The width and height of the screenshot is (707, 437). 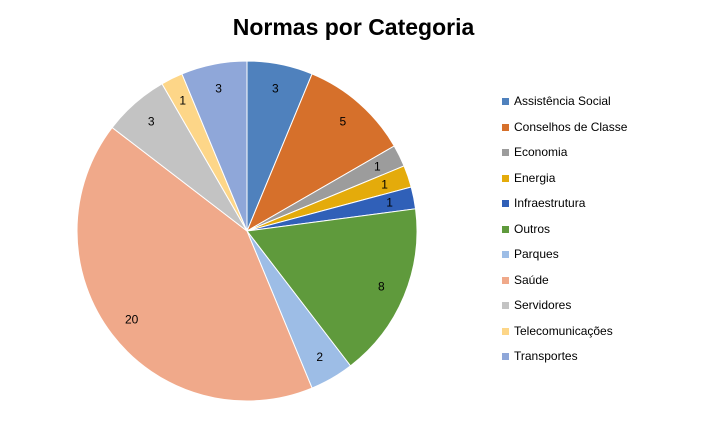 What do you see at coordinates (353, 27) in the screenshot?
I see `chart-title: Normas por Categoria` at bounding box center [353, 27].